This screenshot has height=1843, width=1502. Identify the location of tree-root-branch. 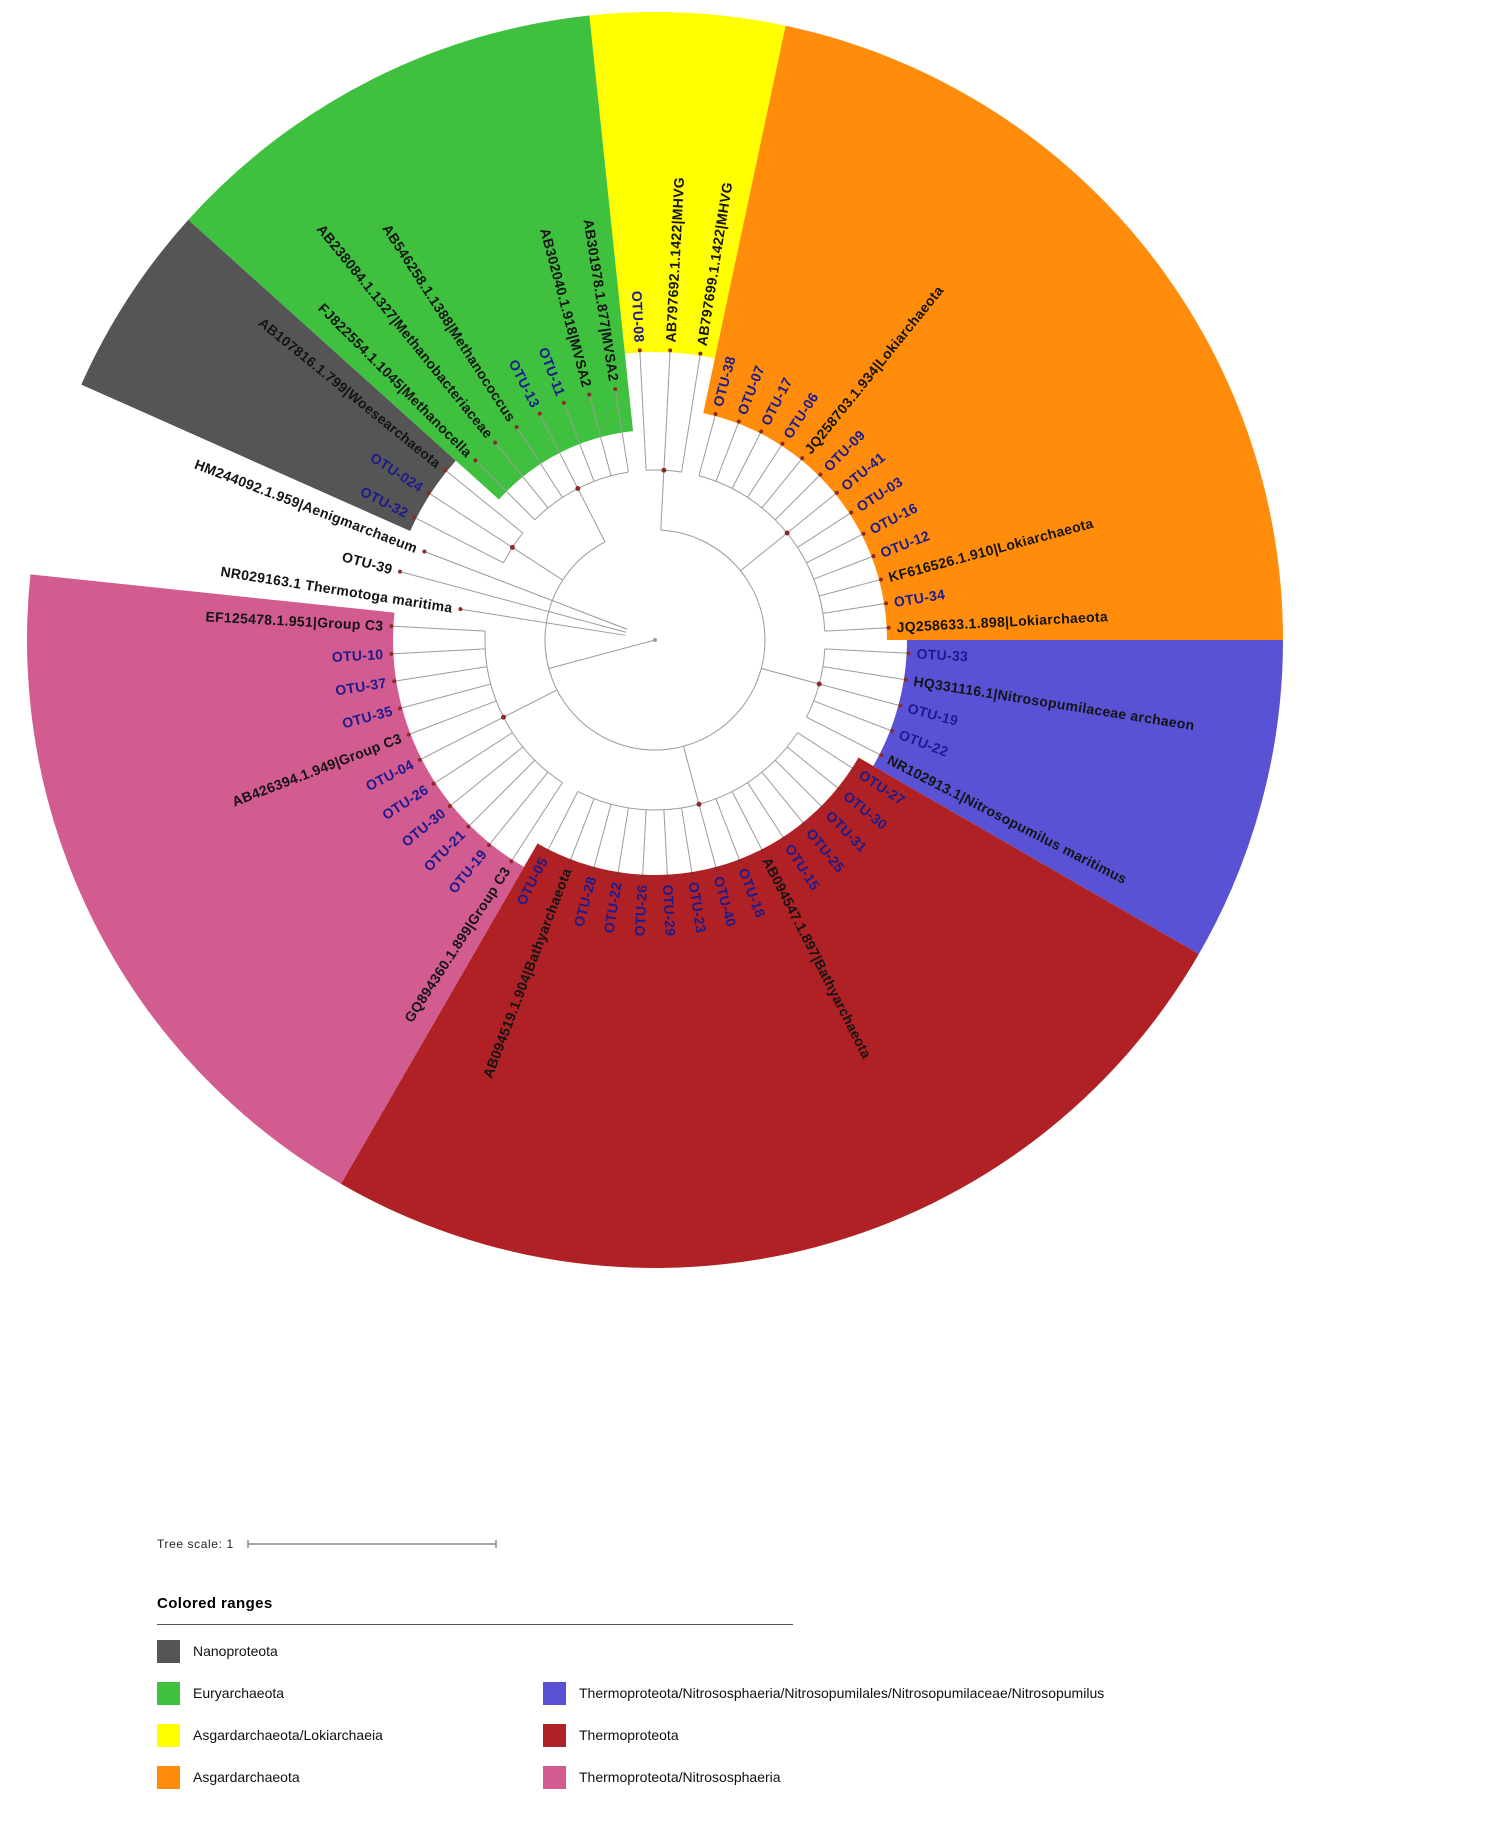
(602, 654).